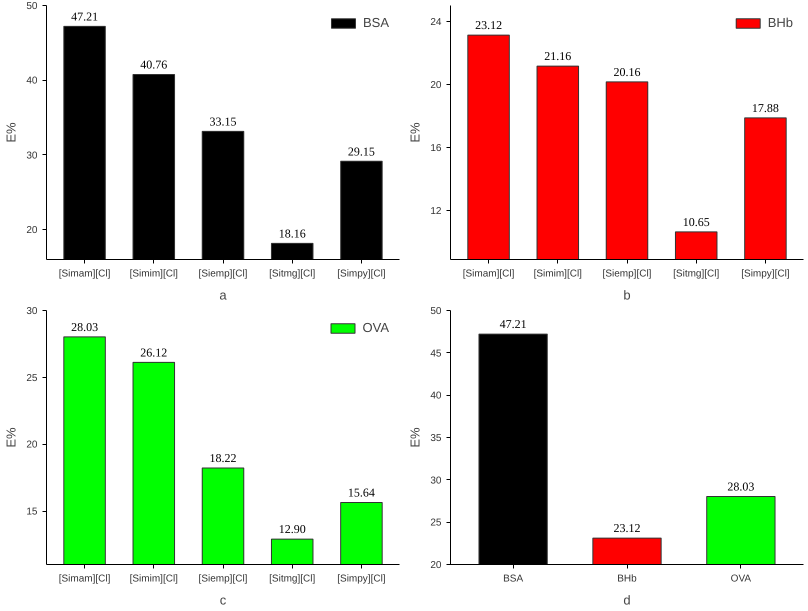 This screenshot has height=611, width=808. Describe the element at coordinates (627, 600) in the screenshot. I see `x-axis-title: d` at that location.